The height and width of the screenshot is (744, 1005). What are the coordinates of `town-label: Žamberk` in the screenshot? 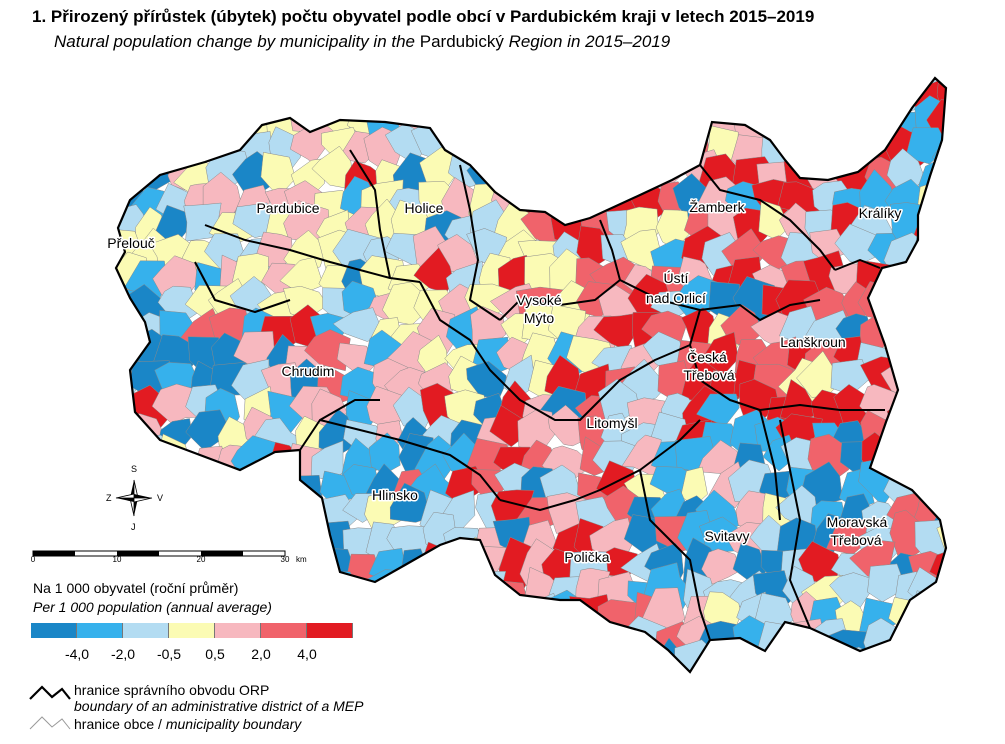 It's located at (717, 207).